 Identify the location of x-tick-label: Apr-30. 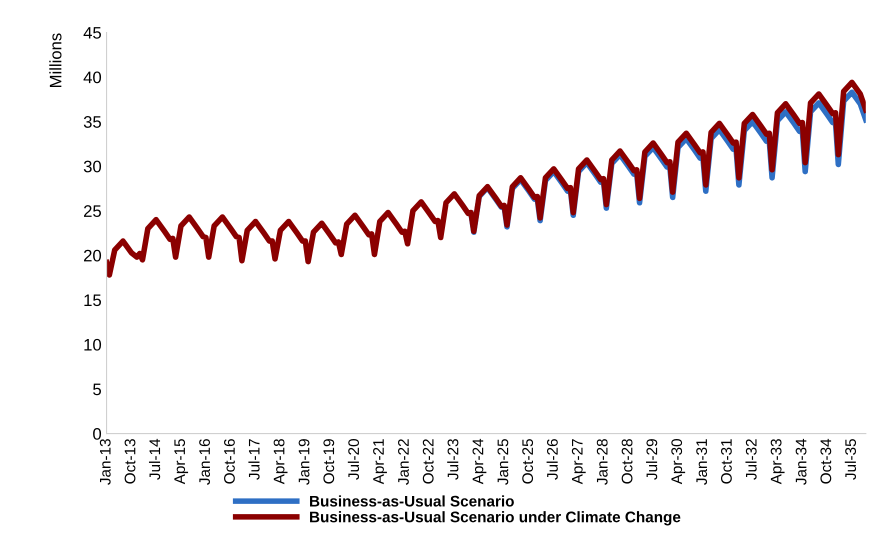
(678, 461).